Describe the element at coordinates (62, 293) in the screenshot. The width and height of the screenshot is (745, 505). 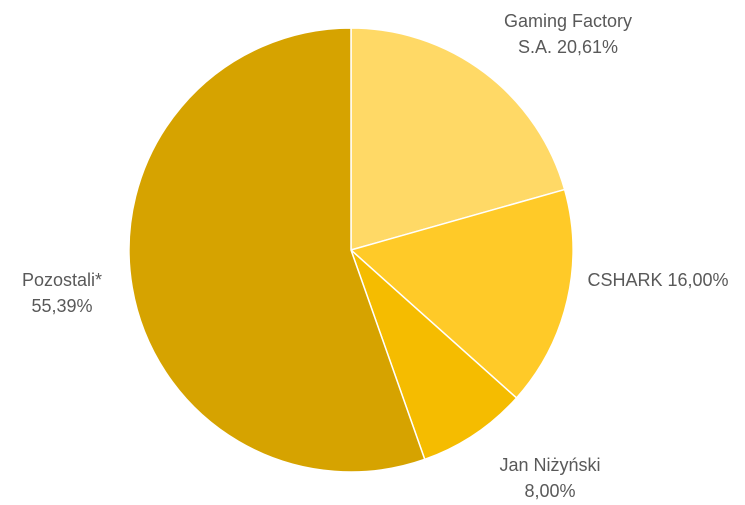
I see `label-pozostali: Pozostali* 55,39%` at that location.